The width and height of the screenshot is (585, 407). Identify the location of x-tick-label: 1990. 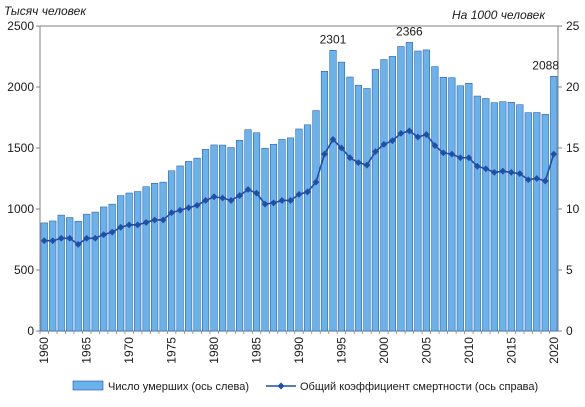
(299, 350).